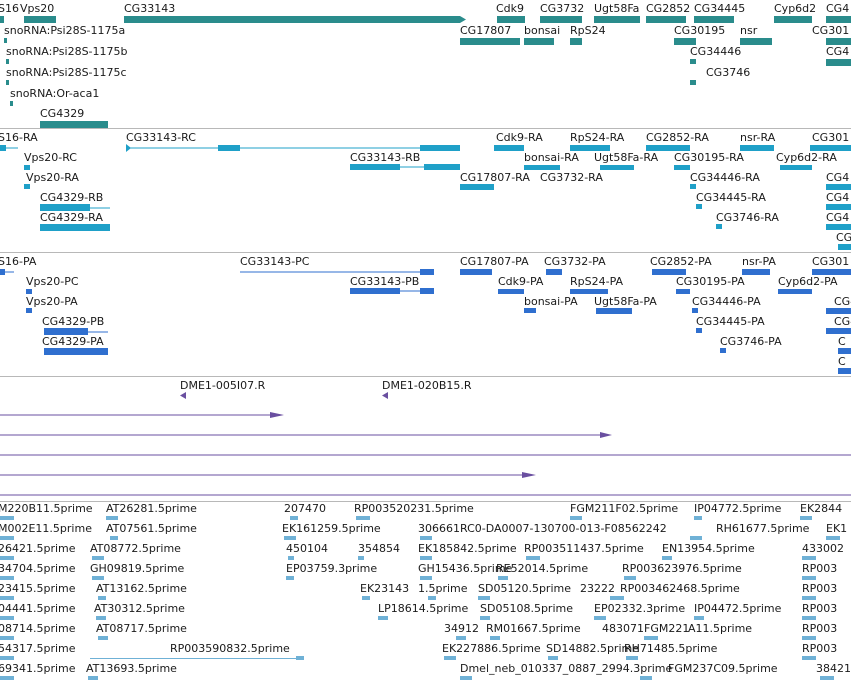 The height and width of the screenshot is (685, 851). Describe the element at coordinates (588, 30) in the screenshot. I see `gene-label: RpS24` at that location.